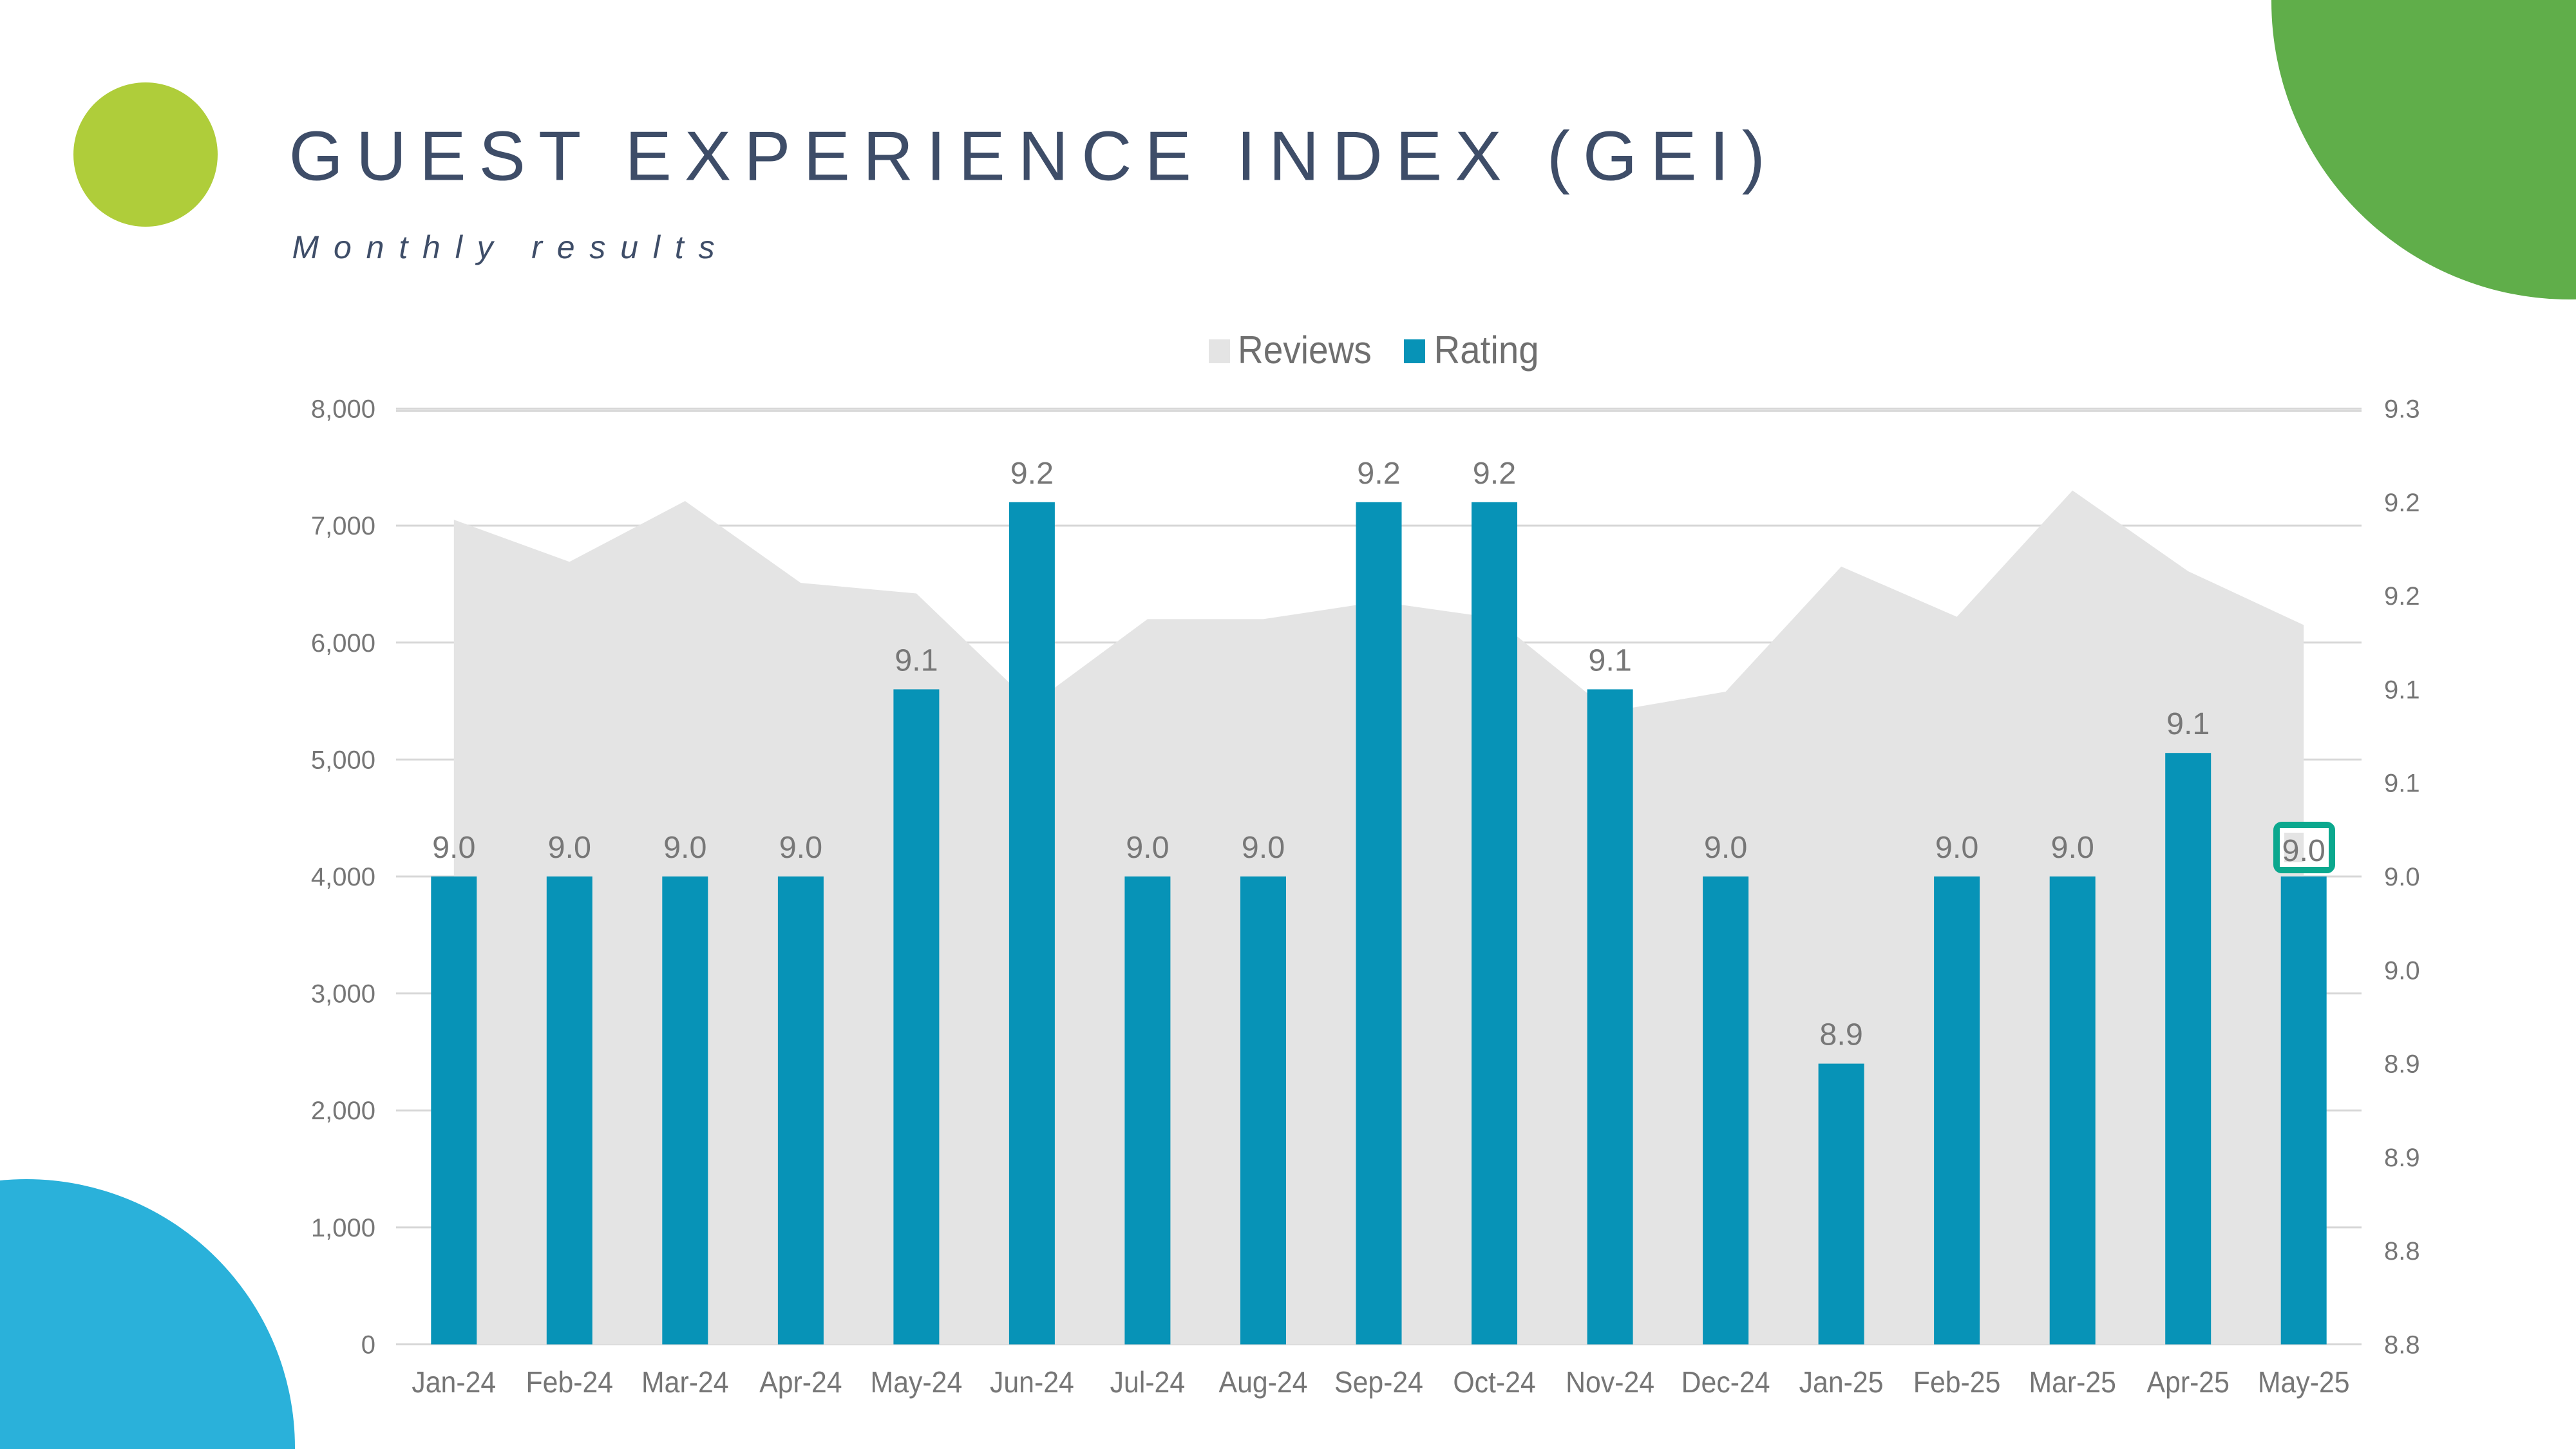  I want to click on svg-text: Apr-25, so click(2188, 1382).